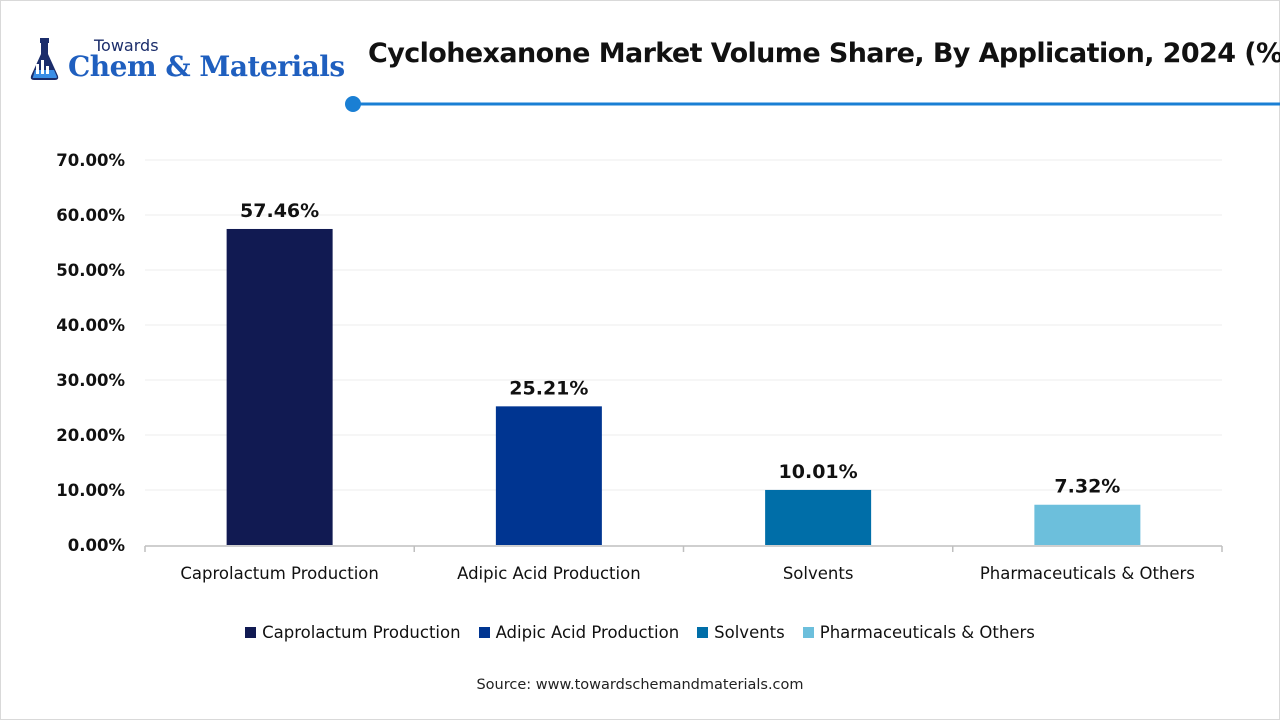 This screenshot has height=720, width=1280. What do you see at coordinates (361, 632) in the screenshot?
I see `legend-label: Caprolactum Production` at bounding box center [361, 632].